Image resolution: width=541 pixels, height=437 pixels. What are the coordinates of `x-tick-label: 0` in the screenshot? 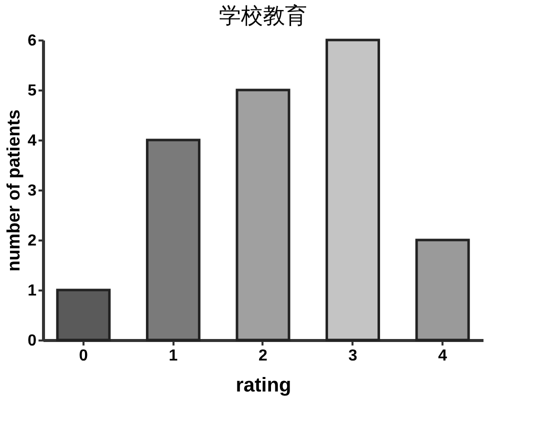 It's located at (83, 356).